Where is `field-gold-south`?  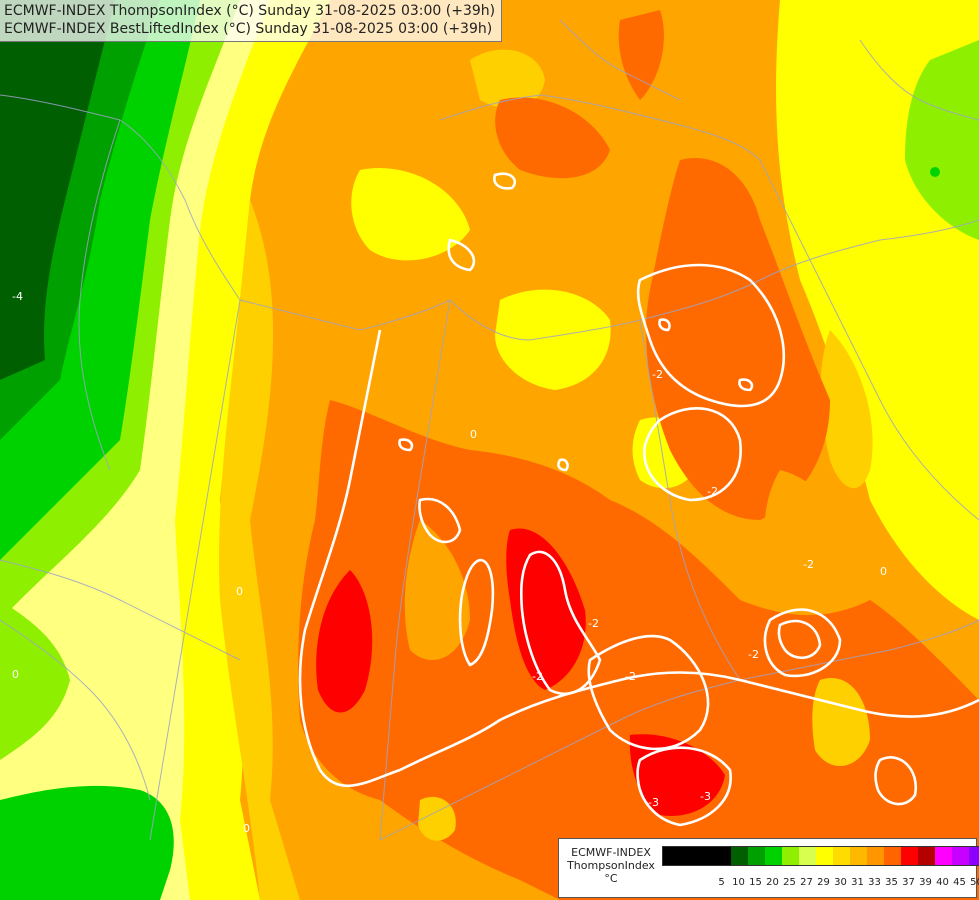
field-gold-south is located at coordinates (437, 818).